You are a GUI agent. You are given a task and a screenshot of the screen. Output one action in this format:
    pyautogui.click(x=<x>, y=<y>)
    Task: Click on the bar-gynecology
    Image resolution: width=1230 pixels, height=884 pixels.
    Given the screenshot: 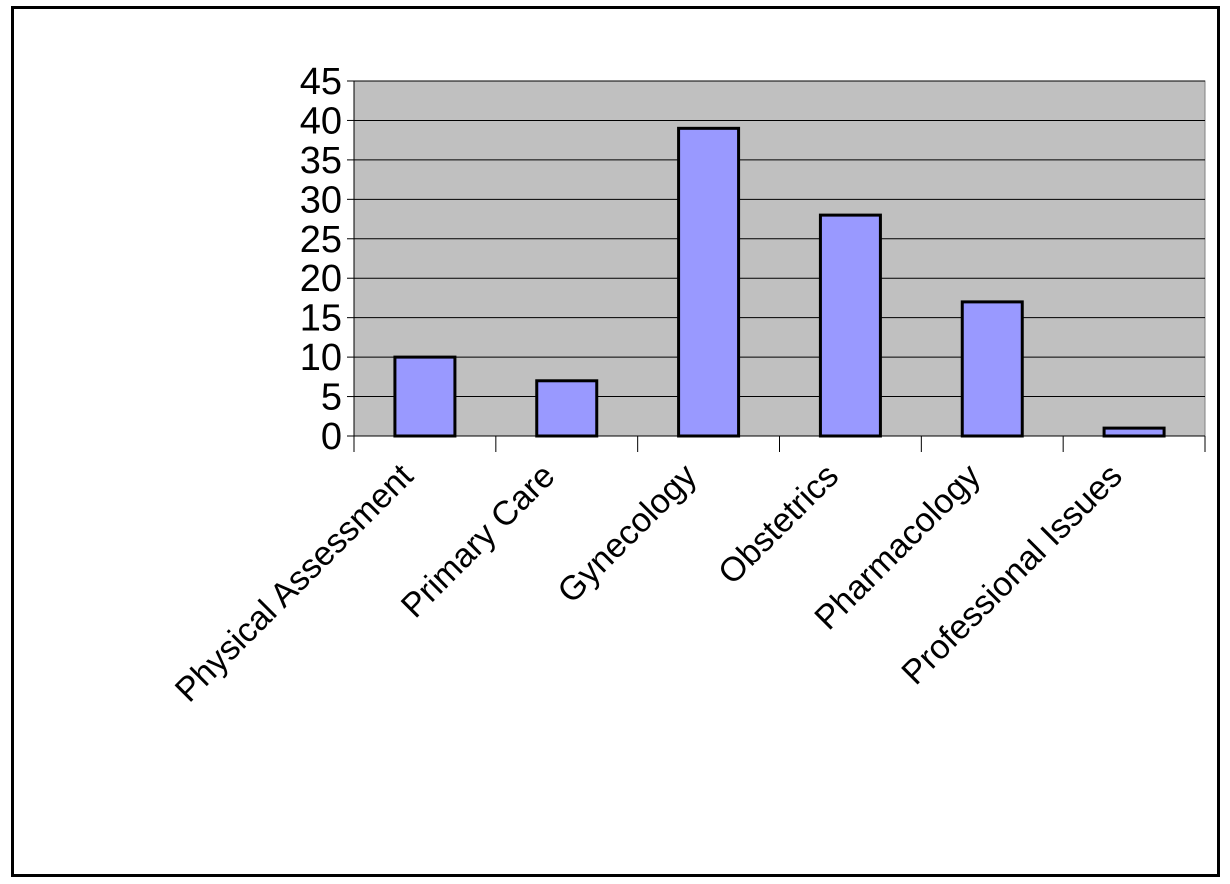 What is the action you would take?
    pyautogui.click(x=709, y=282)
    